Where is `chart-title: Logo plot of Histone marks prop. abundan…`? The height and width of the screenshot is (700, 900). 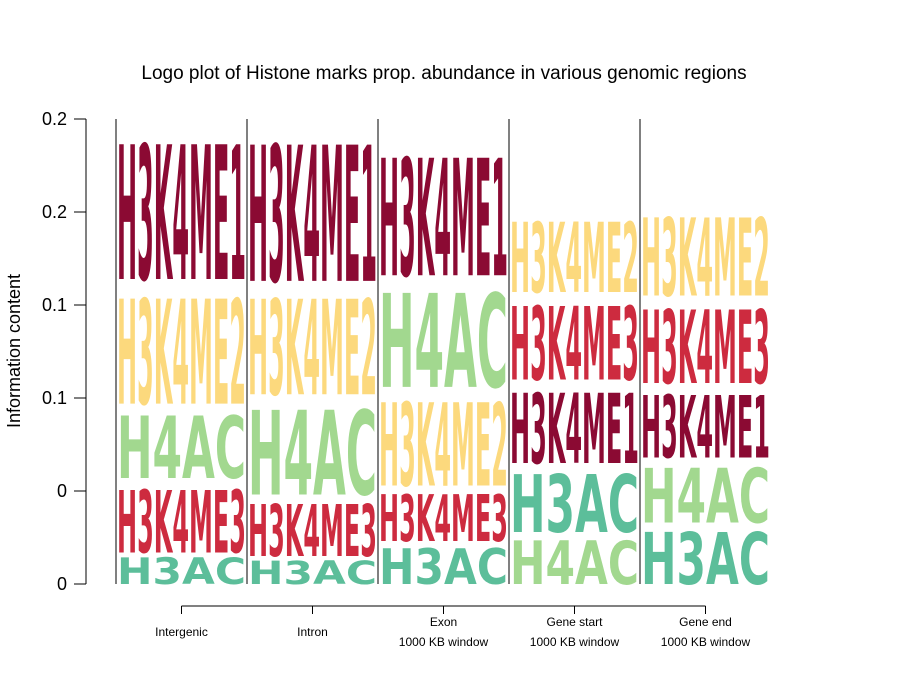
chart-title: Logo plot of Histone marks prop. abundan… is located at coordinates (443, 73).